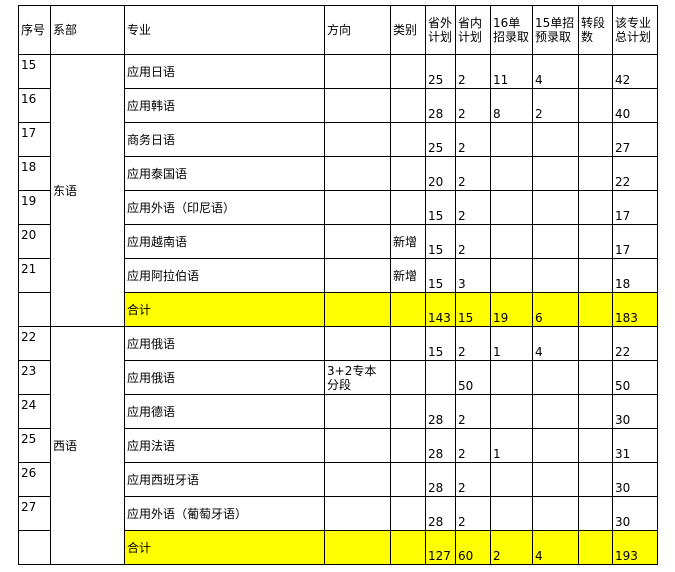  Describe the element at coordinates (34, 173) in the screenshot. I see `row-number: 18` at that location.